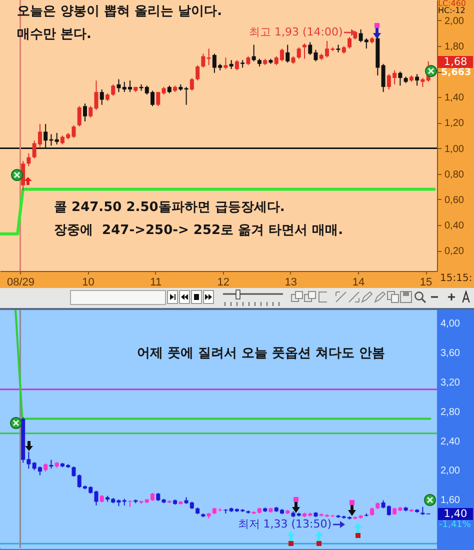 The height and width of the screenshot is (550, 474). I want to click on y-tick-label: 2,80, so click(450, 412).